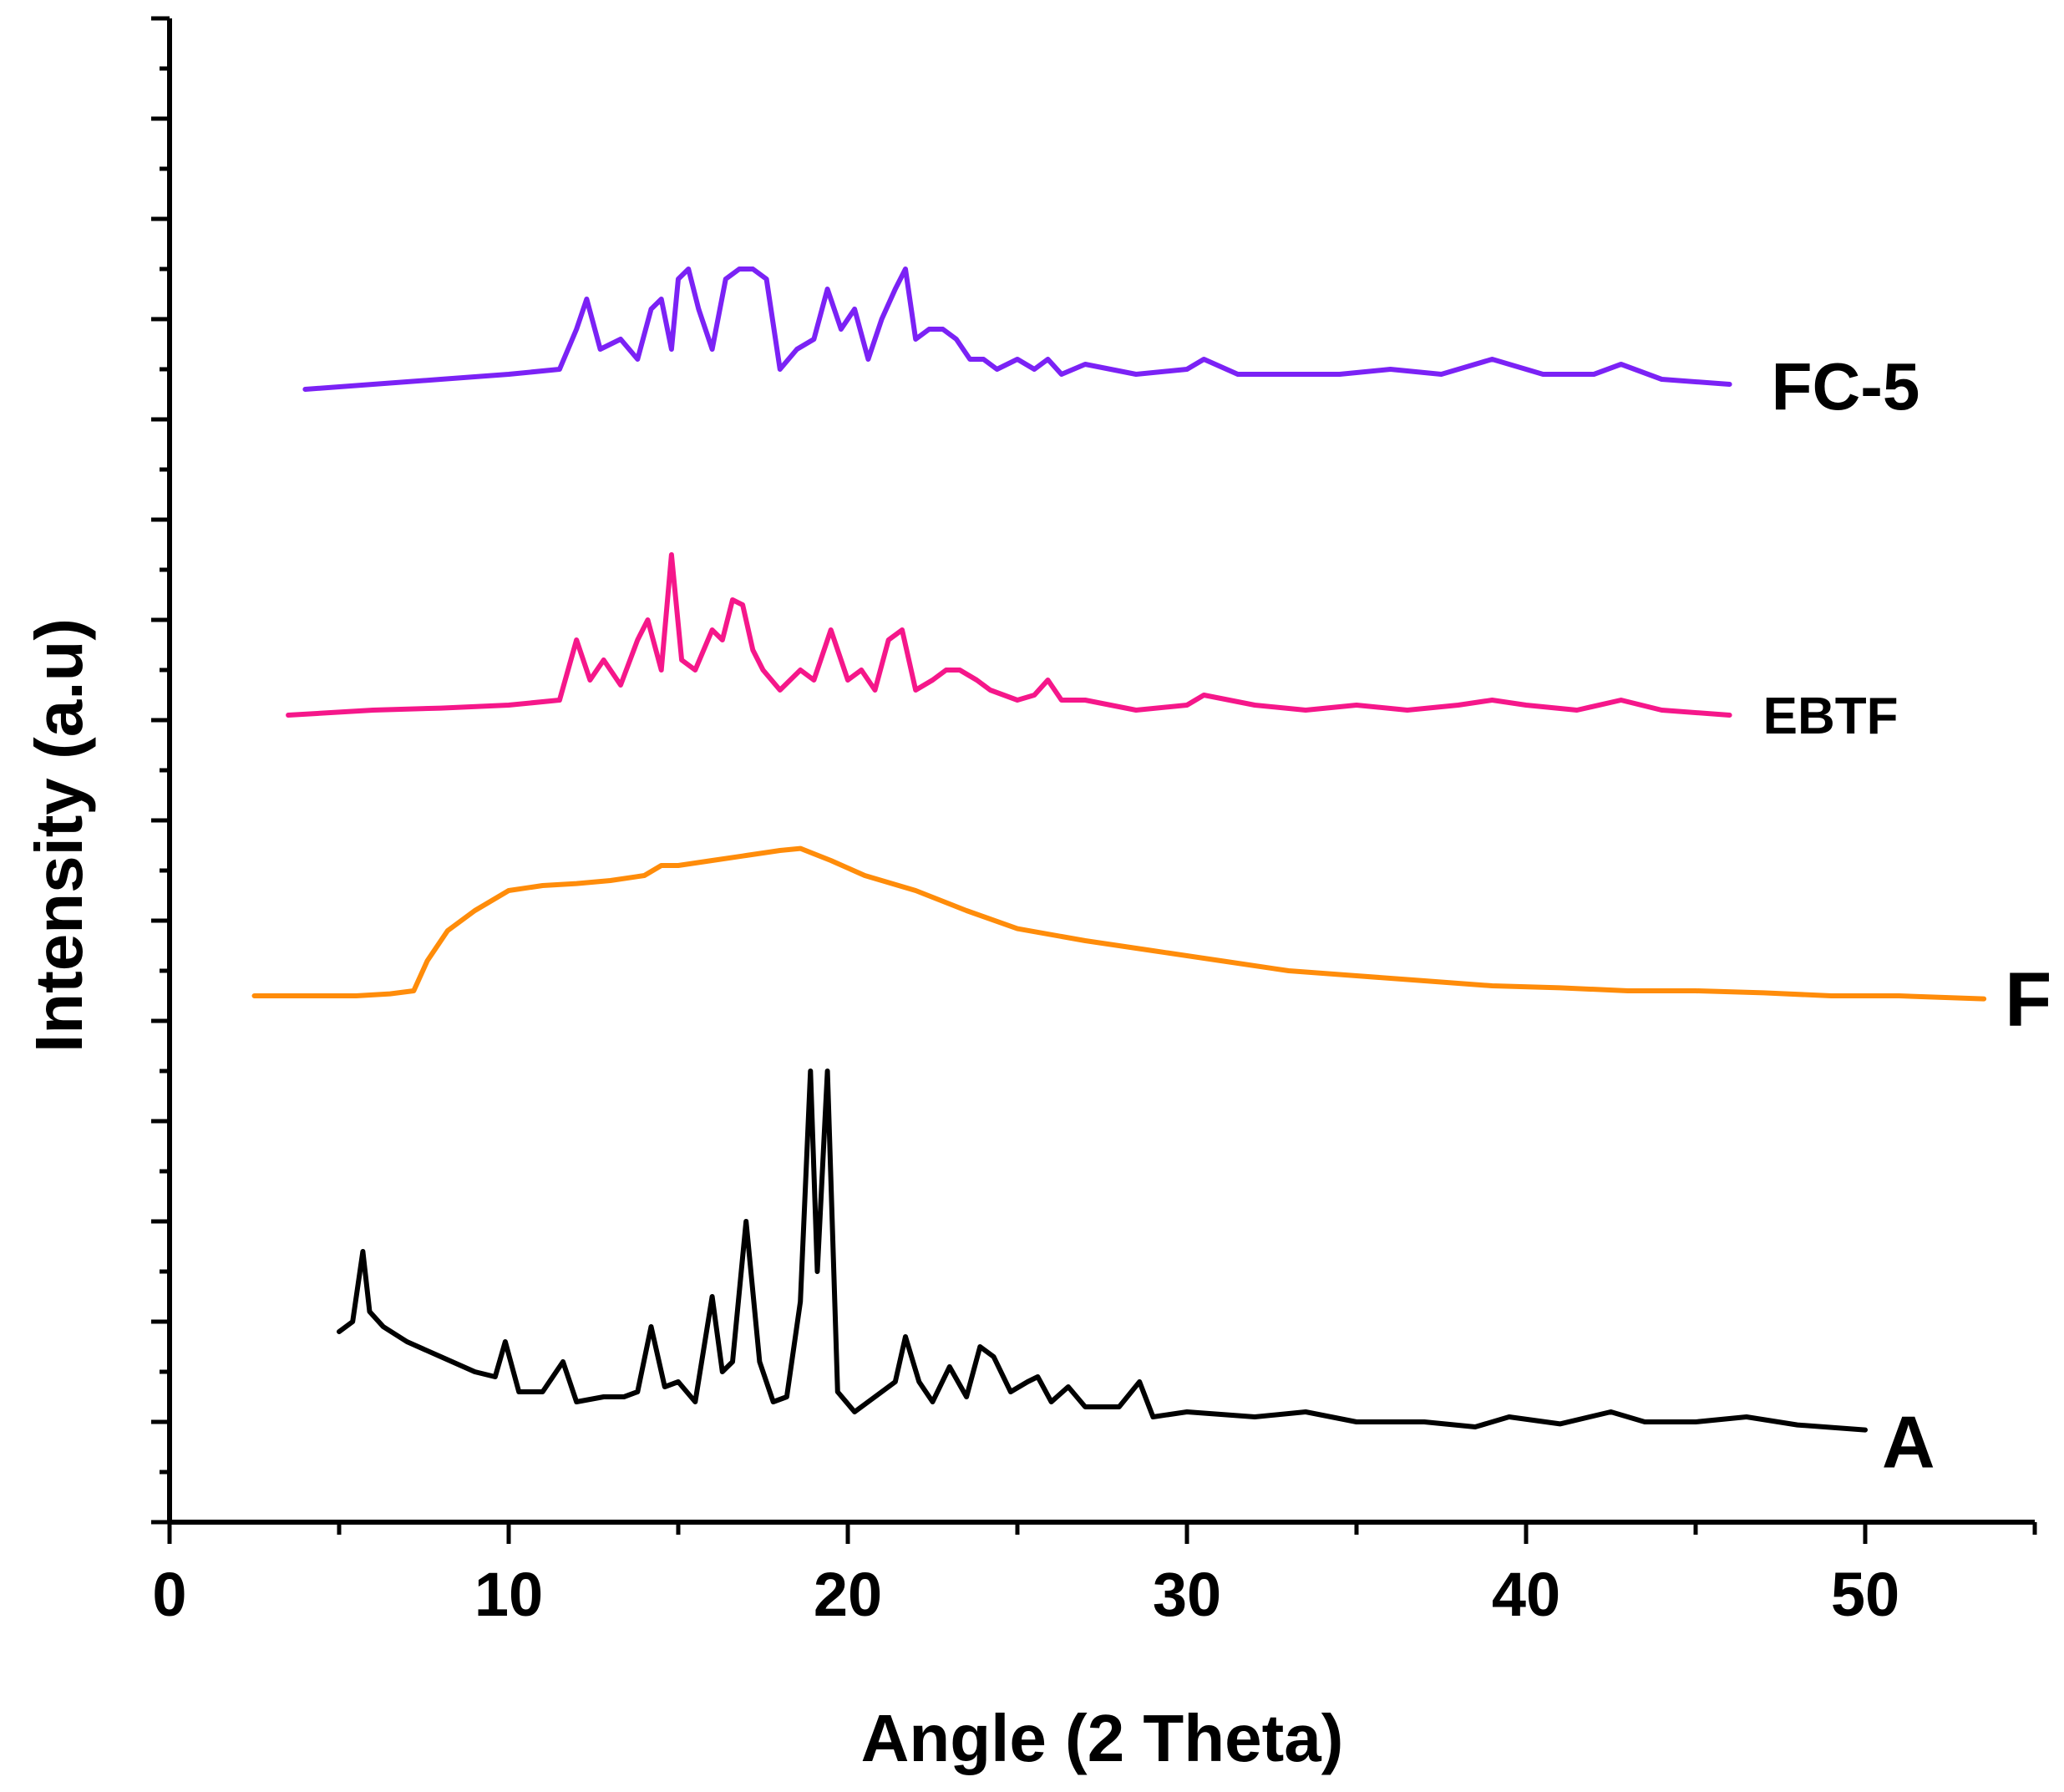 The width and height of the screenshot is (2064, 1792). What do you see at coordinates (1526, 1594) in the screenshot?
I see `x-tick-label: 40` at bounding box center [1526, 1594].